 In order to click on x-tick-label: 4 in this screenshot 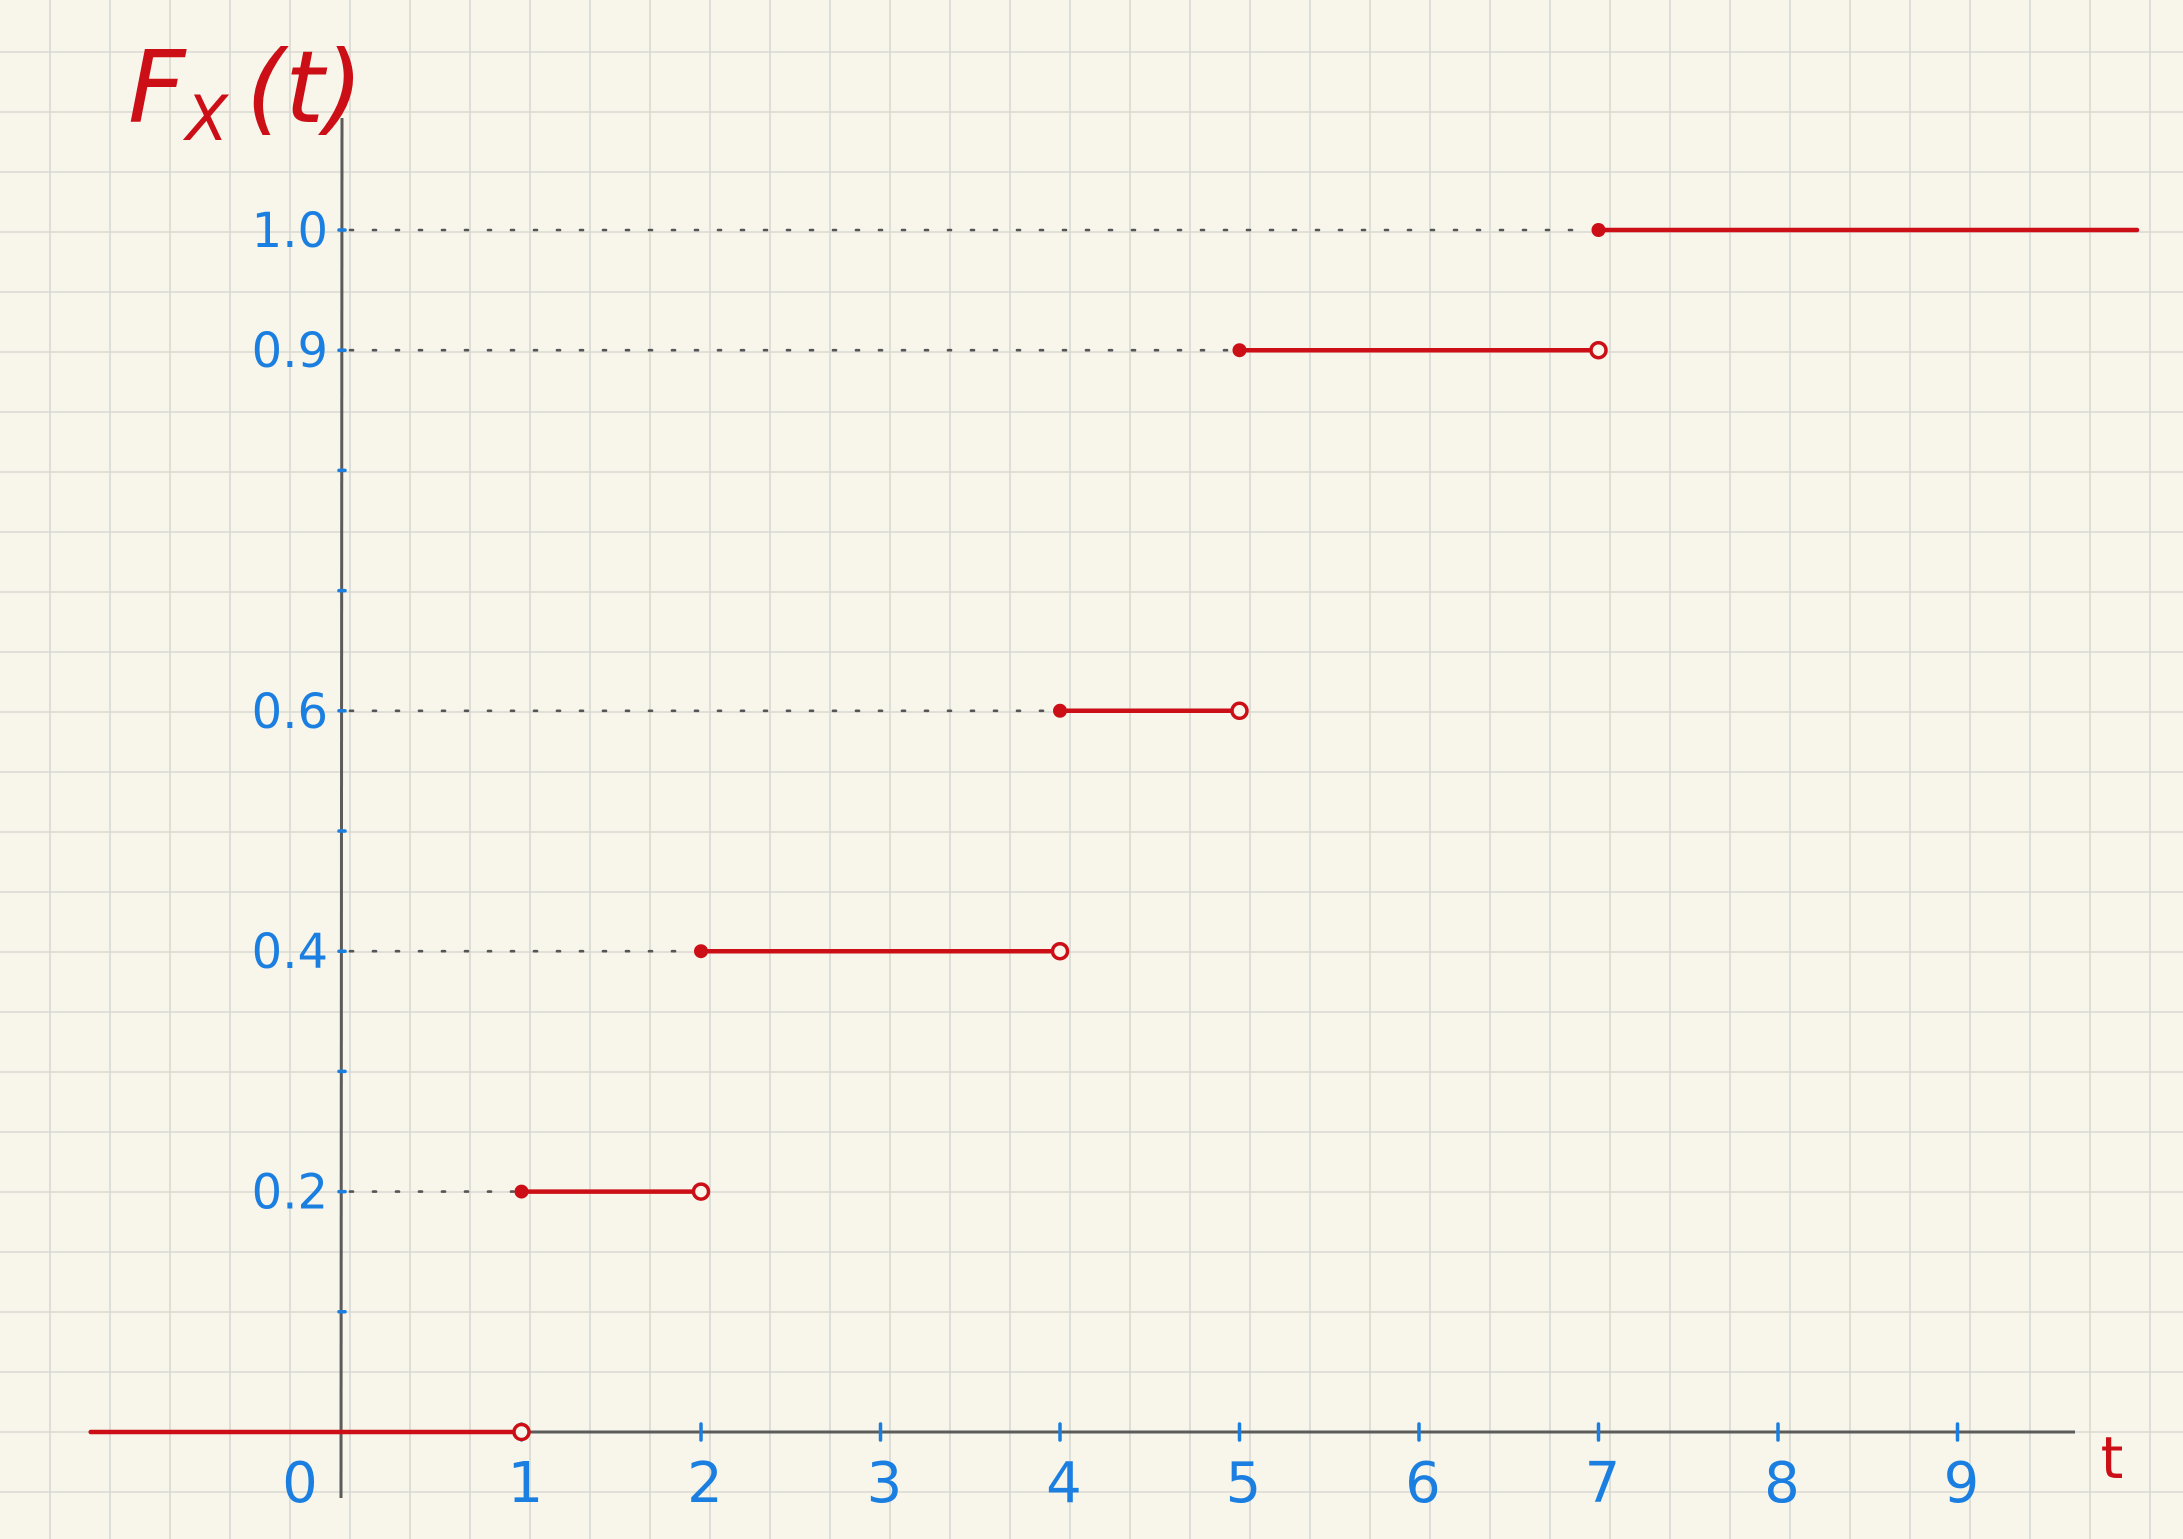, I will do `click(1064, 1483)`.